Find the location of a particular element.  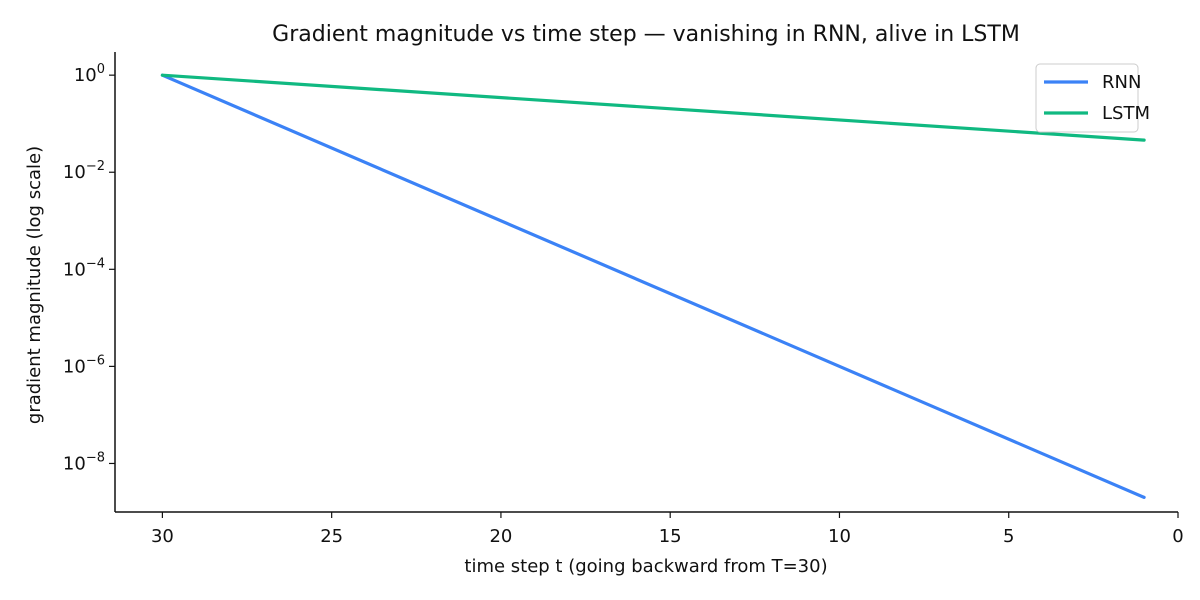

legend-label-rnn: RNN is located at coordinates (1121, 82).